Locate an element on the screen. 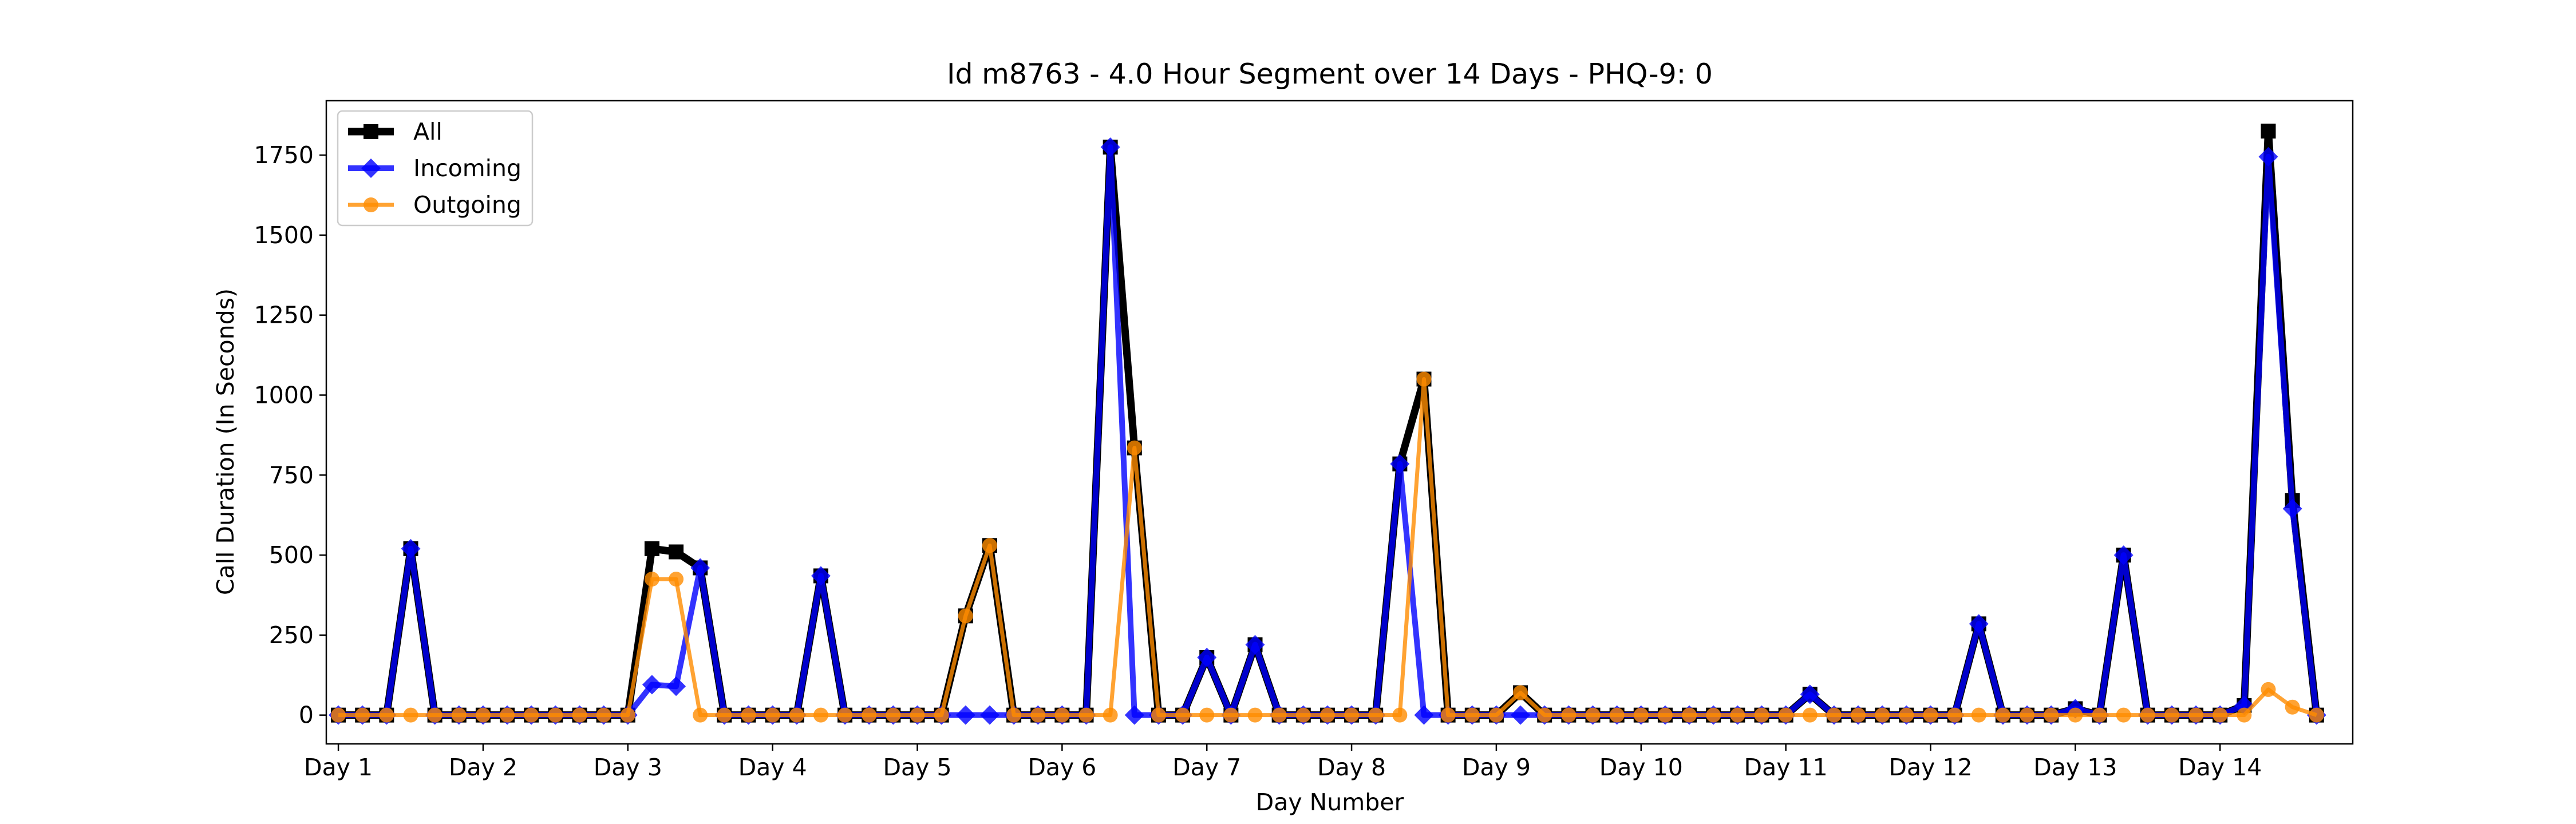  y-tick-label: 1500 is located at coordinates (284, 235).